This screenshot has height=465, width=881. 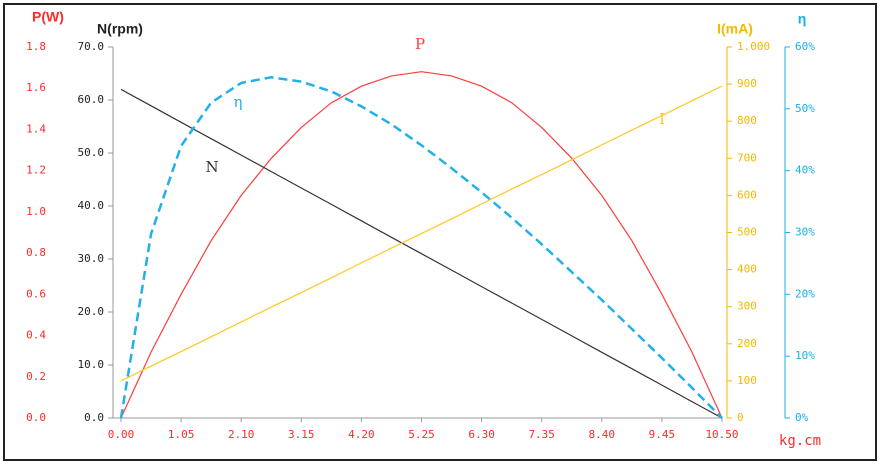 I want to click on y-tick-label: 60.0, so click(x=91, y=99).